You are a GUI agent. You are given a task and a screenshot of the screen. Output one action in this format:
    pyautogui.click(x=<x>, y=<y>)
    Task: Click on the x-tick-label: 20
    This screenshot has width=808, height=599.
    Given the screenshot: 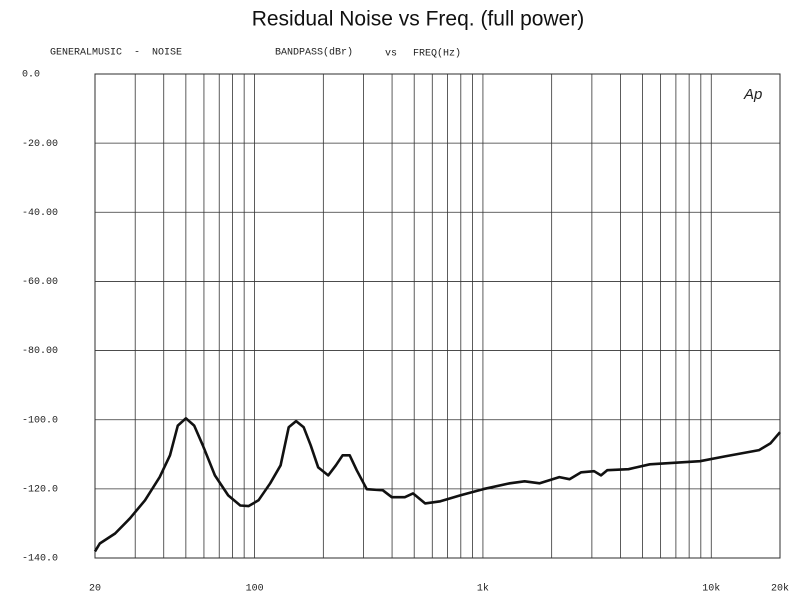 What is the action you would take?
    pyautogui.click(x=95, y=589)
    